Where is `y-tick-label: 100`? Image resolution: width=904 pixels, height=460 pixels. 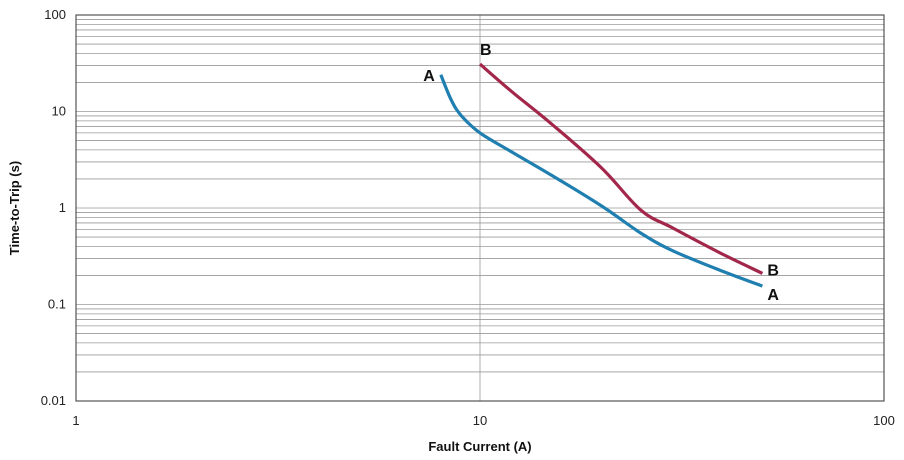 y-tick-label: 100 is located at coordinates (55, 14).